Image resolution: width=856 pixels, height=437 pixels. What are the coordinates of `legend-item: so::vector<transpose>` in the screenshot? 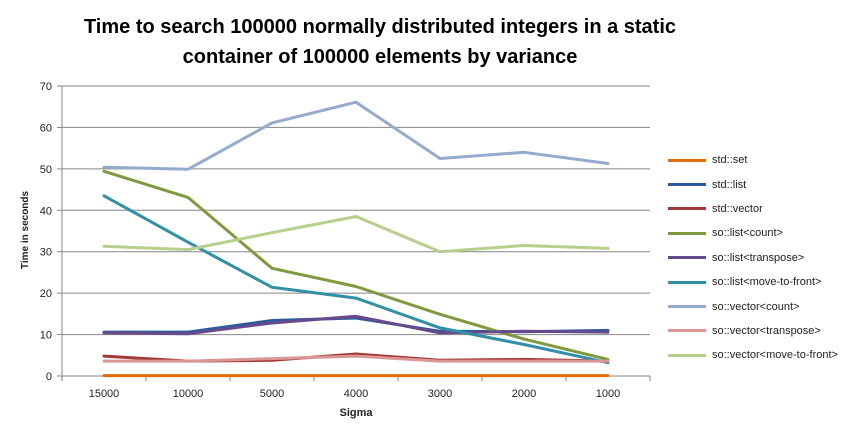 It's located at (761, 331).